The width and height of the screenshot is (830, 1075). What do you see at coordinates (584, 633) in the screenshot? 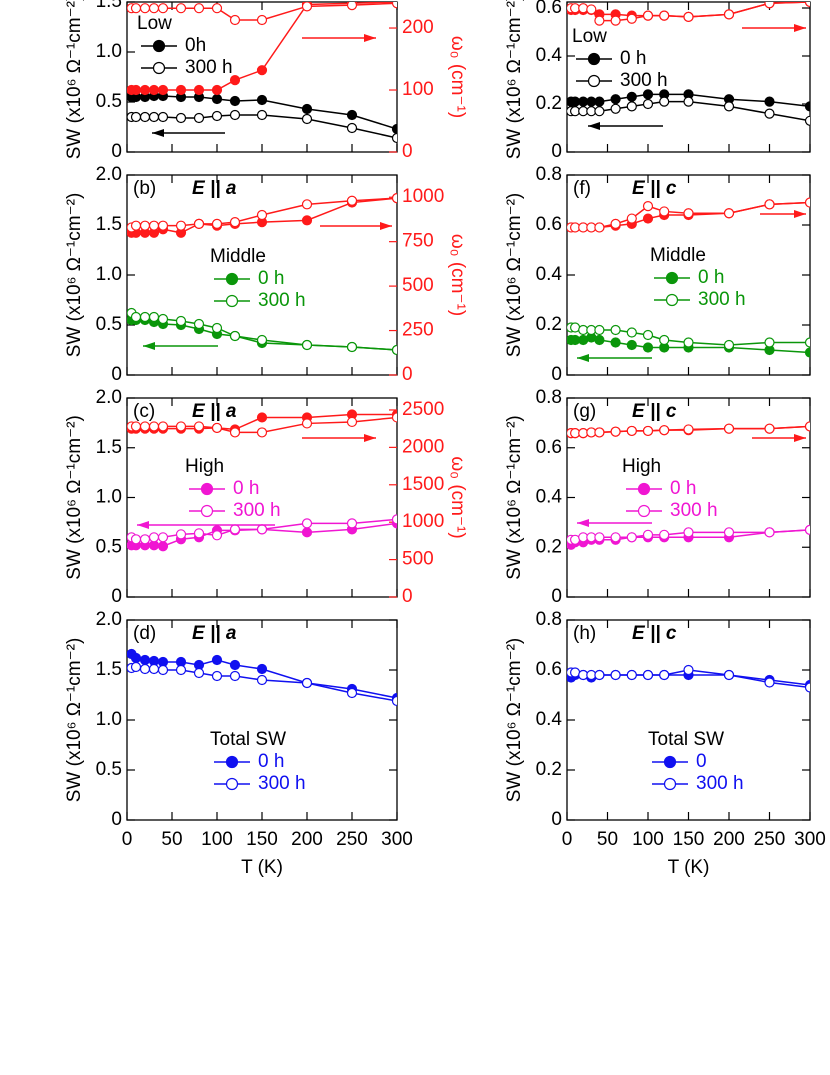
I see `panel-tag: (h)` at bounding box center [584, 633].